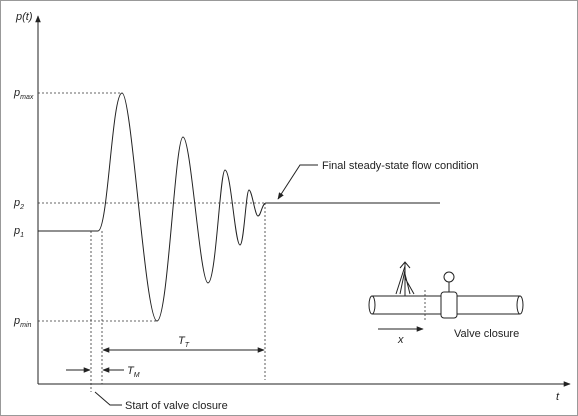 The height and width of the screenshot is (416, 578). What do you see at coordinates (27, 97) in the screenshot?
I see `label-part: max` at bounding box center [27, 97].